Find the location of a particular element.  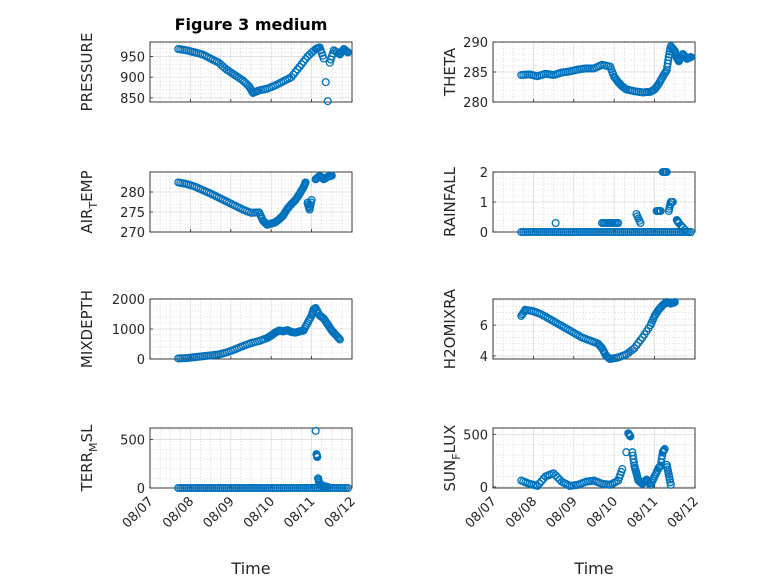

y-label-main: SUN is located at coordinates (450, 476).